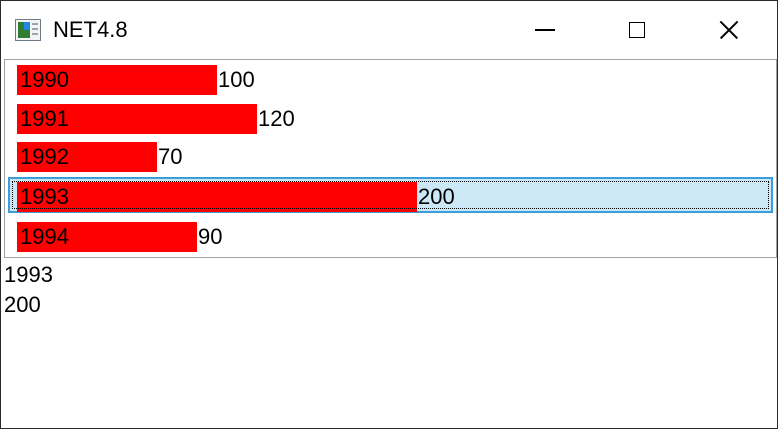  Describe the element at coordinates (22, 304) in the screenshot. I see `selected-value-label: 200` at that location.